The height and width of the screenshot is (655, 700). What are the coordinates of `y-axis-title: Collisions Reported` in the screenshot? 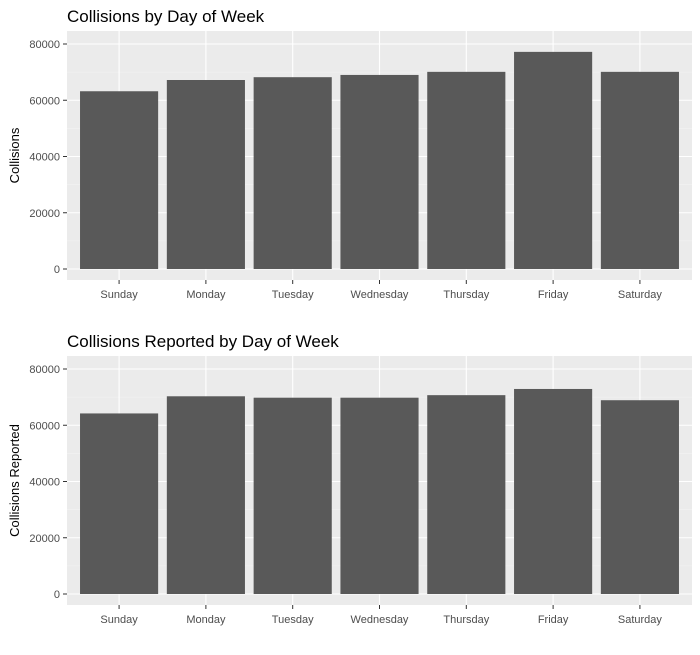 It's located at (14, 480).